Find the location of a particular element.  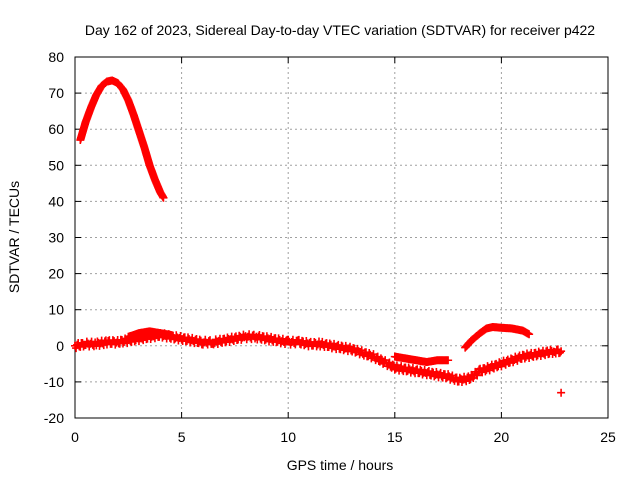

x-axis-label: GPS time / hours is located at coordinates (340, 465).